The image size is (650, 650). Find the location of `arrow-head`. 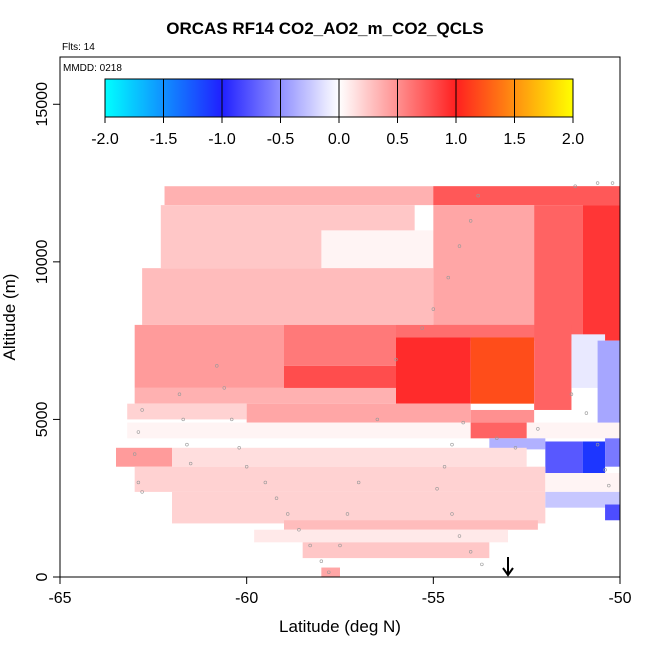

arrow-head is located at coordinates (508, 572).